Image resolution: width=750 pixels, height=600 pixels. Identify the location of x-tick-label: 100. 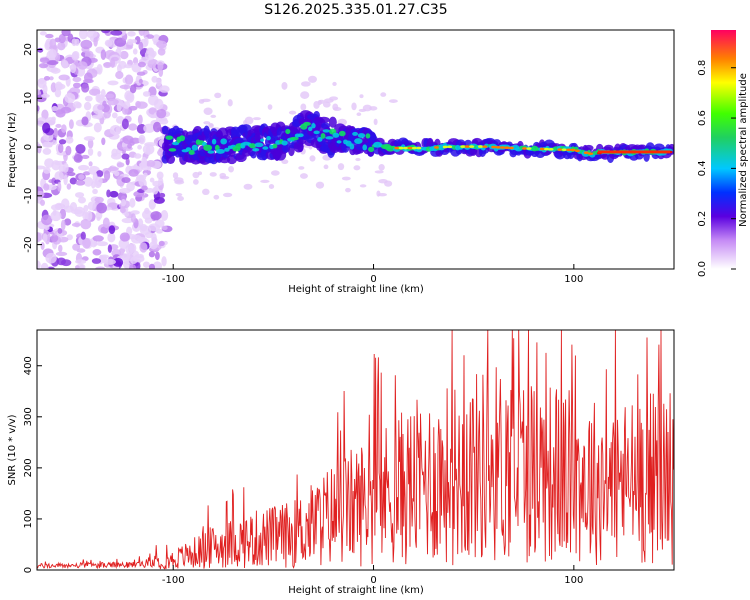
(573, 580).